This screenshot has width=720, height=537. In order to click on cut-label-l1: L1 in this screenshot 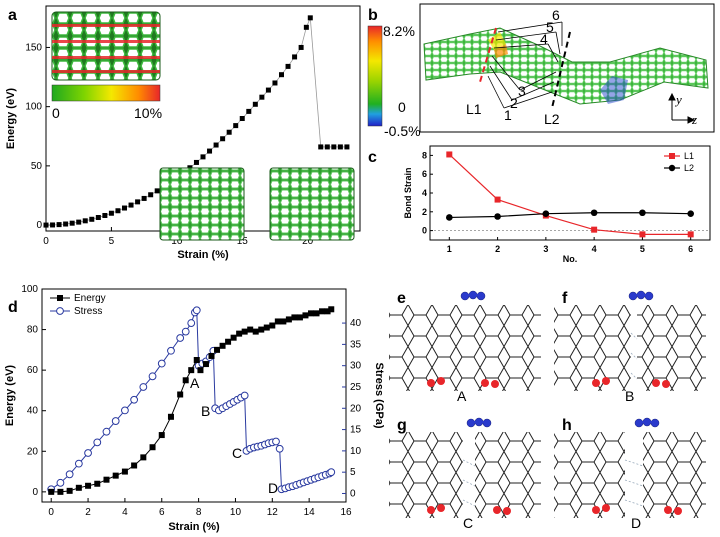, I will do `click(474, 109)`.